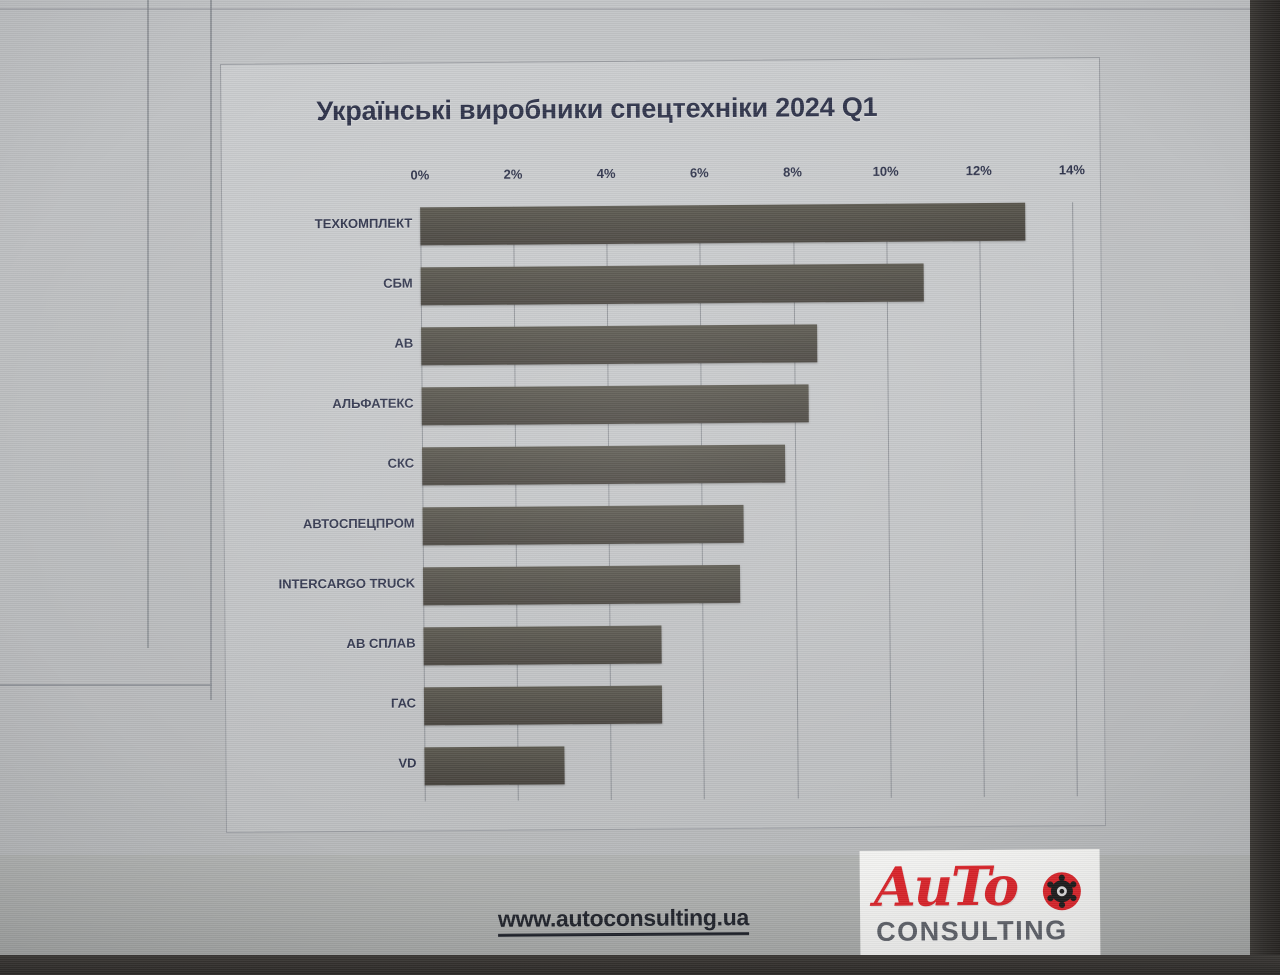  Describe the element at coordinates (404, 343) in the screenshot. I see `category-label: АВ` at that location.